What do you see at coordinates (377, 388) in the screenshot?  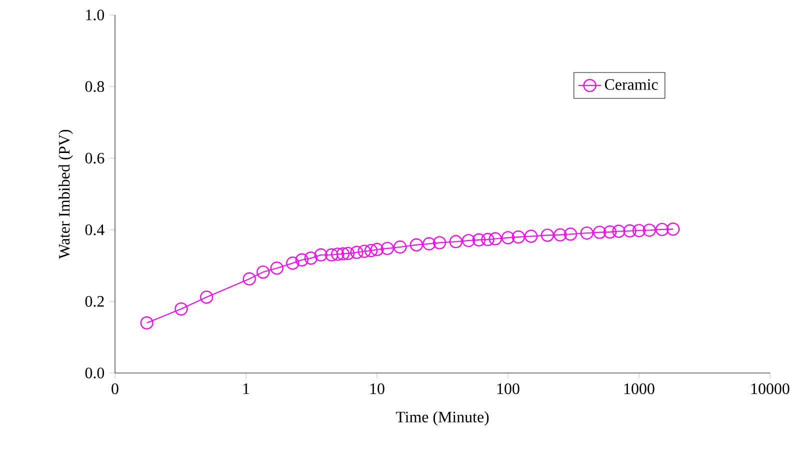 I see `x-tick-label: 10` at bounding box center [377, 388].